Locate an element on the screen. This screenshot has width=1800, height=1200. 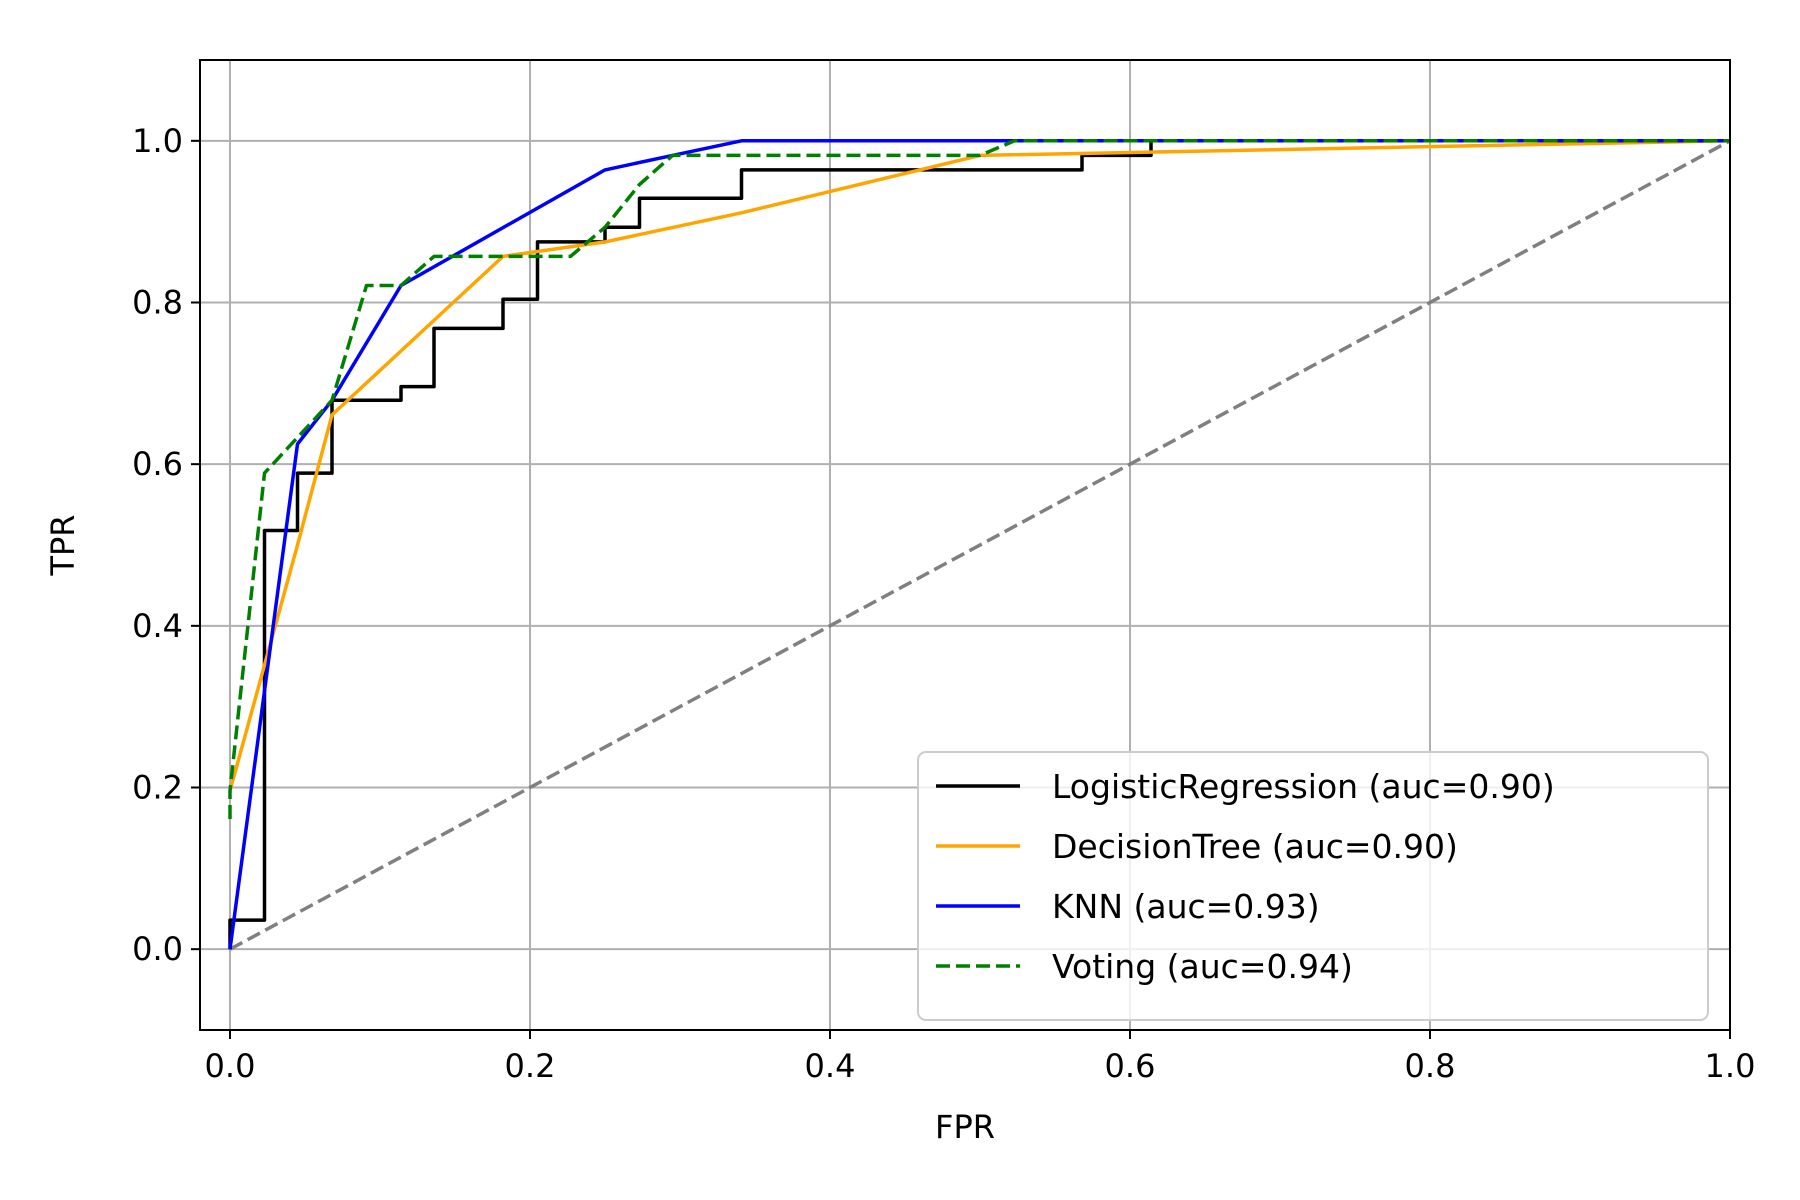
legend-box is located at coordinates (1313, 886).